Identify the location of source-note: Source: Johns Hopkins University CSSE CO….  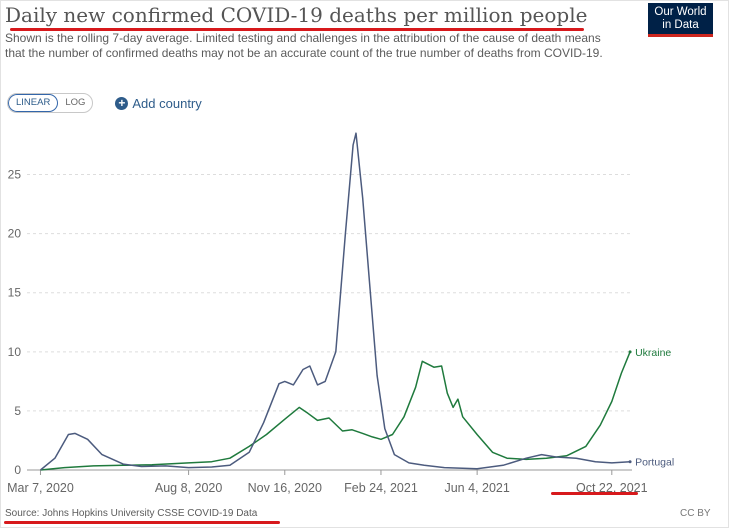
(131, 513).